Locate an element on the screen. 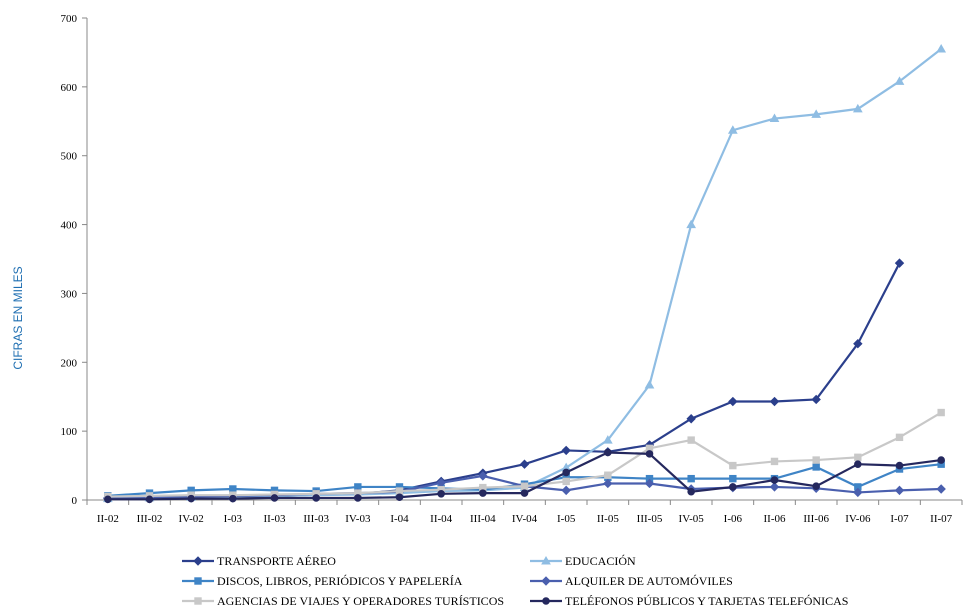 The width and height of the screenshot is (980, 609). y-tick-label: 700 is located at coordinates (69, 19).